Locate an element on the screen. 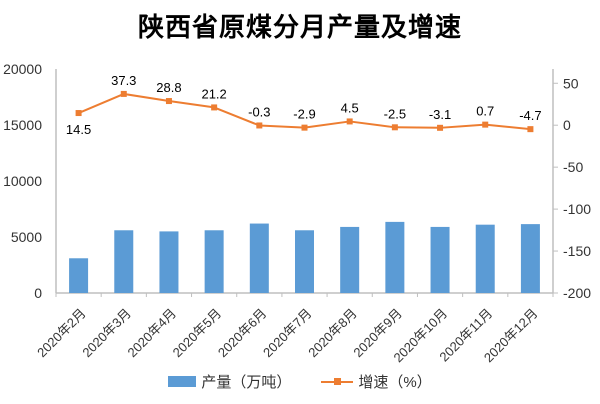 Image resolution: width=600 pixels, height=404 pixels. legend-item-production: 产量（万吨） is located at coordinates (229, 381).